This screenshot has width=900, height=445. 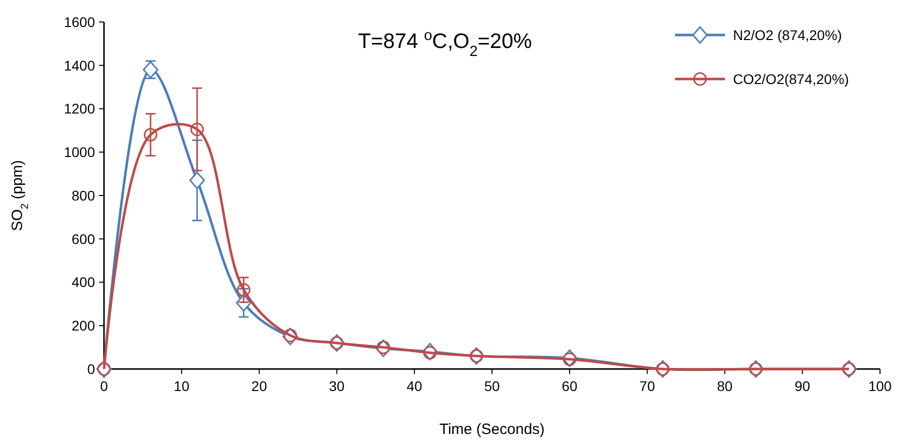 What do you see at coordinates (492, 386) in the screenshot?
I see `x-tick-label: 50` at bounding box center [492, 386].